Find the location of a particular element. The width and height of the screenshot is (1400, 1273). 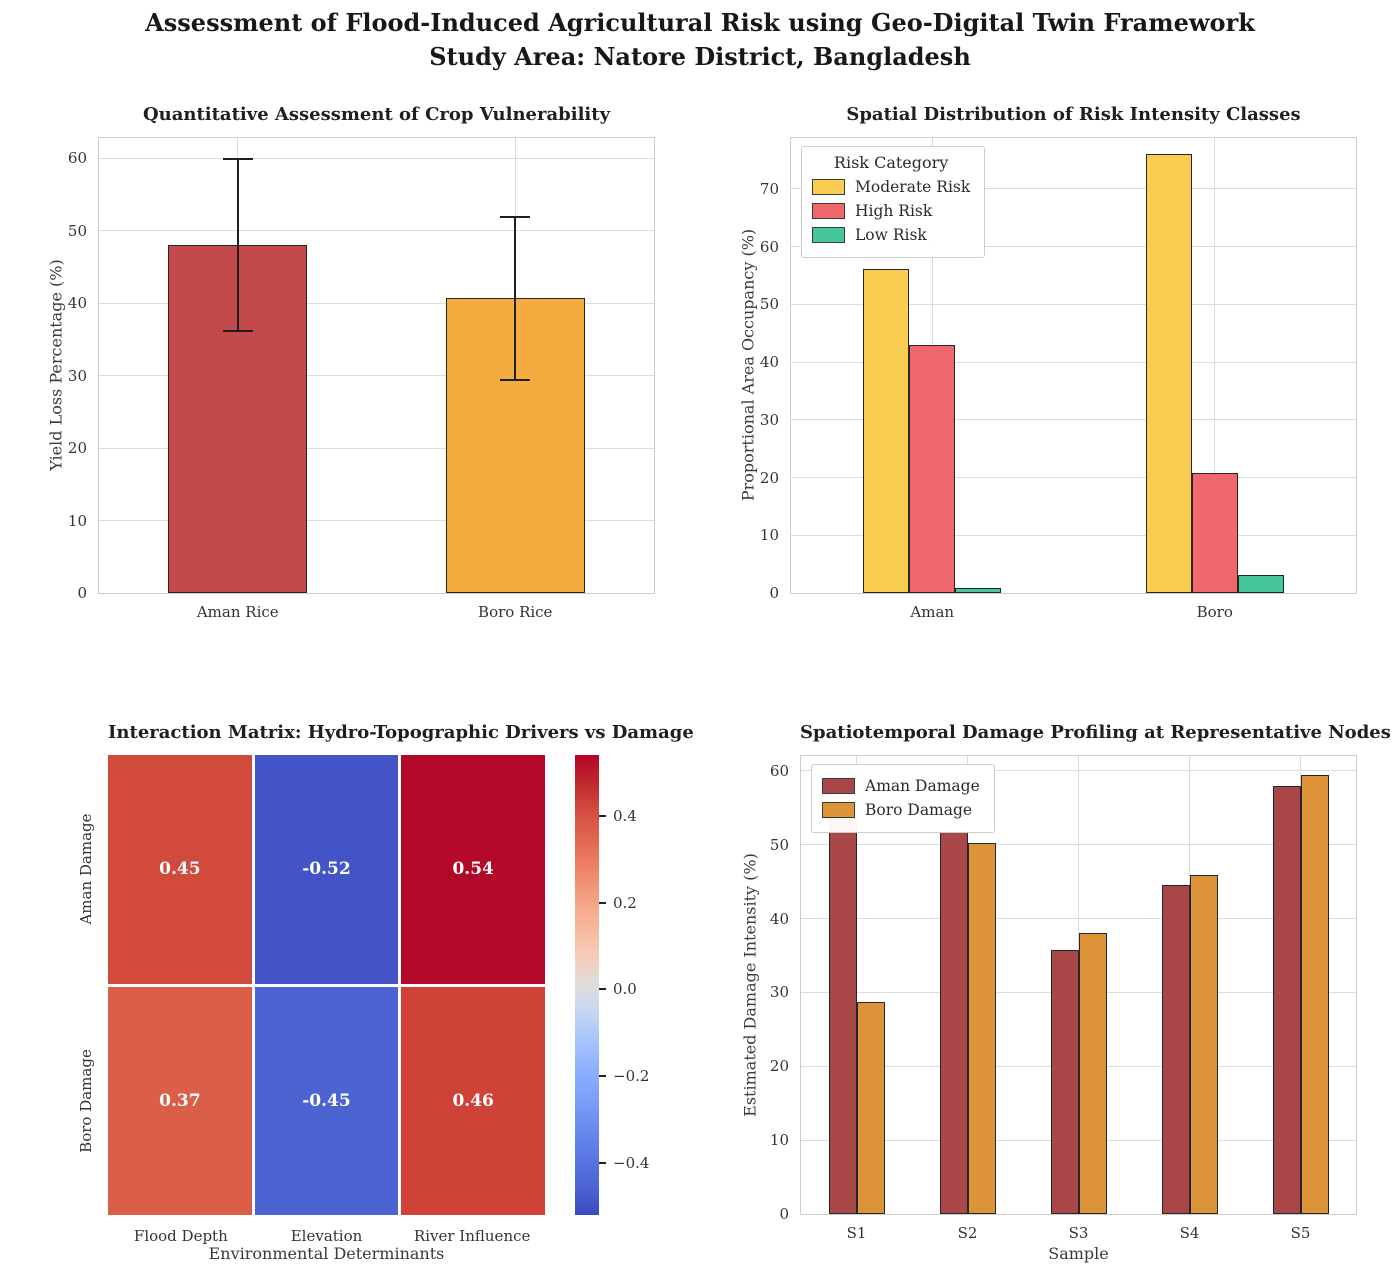

heatmap-col-label: Flood Depth is located at coordinates (180, 1236).